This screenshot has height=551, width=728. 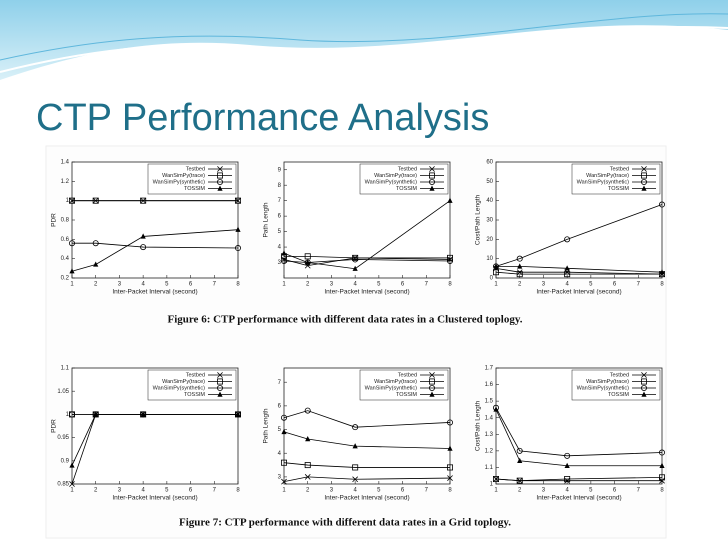 I want to click on y-tick-label: 4, so click(x=280, y=454).